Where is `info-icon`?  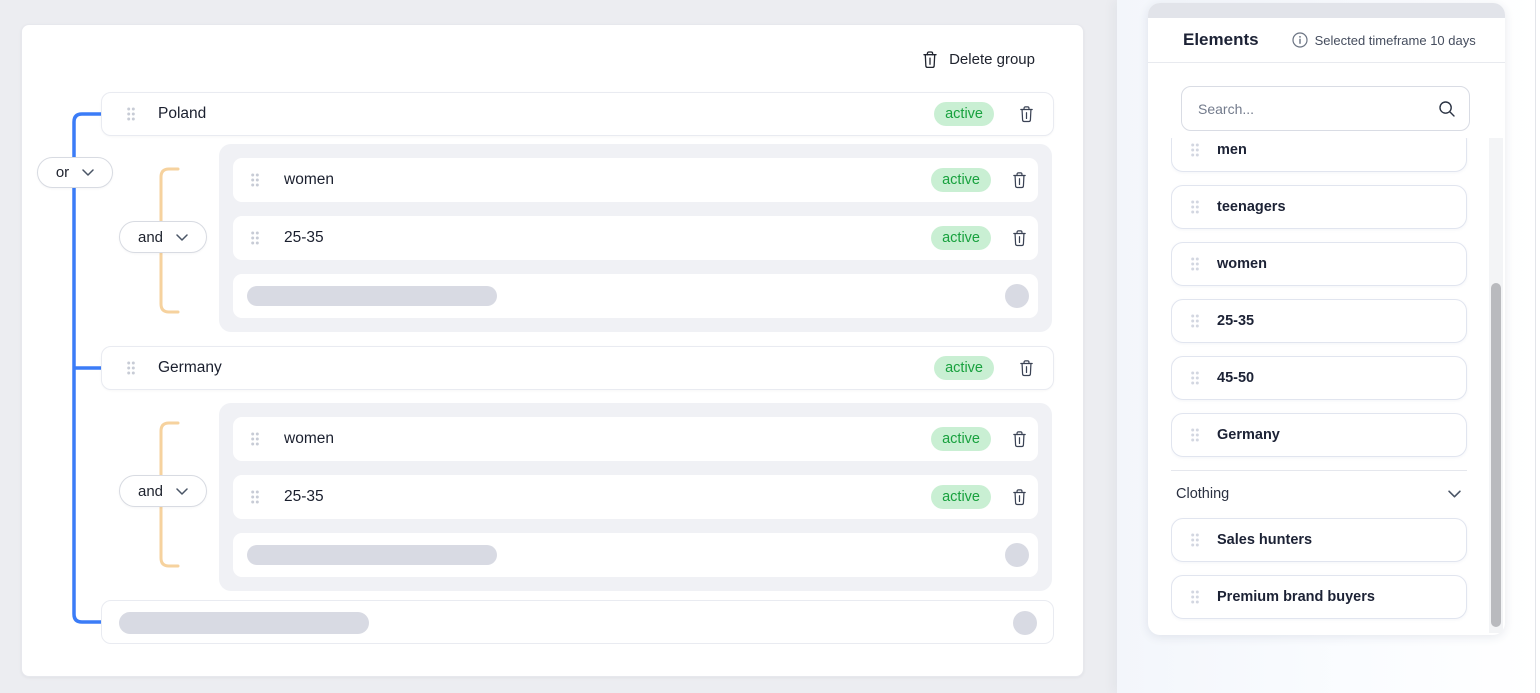
info-icon is located at coordinates (1300, 40).